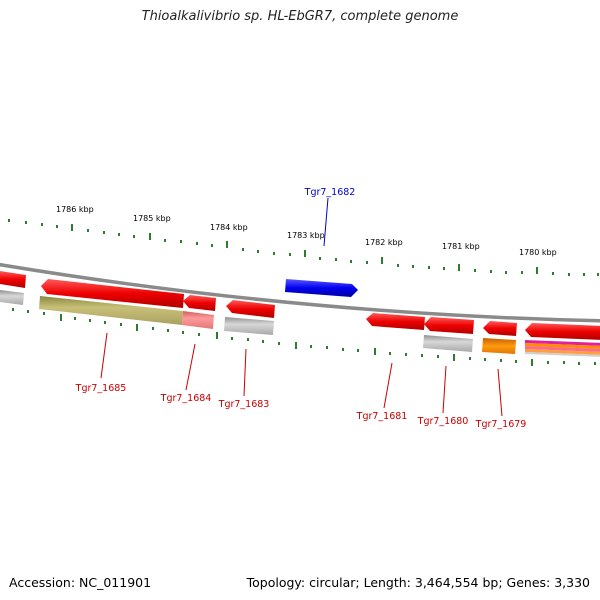  What do you see at coordinates (330, 192) in the screenshot?
I see `gene-label-tgr7-1682: Tgr7_1682` at bounding box center [330, 192].